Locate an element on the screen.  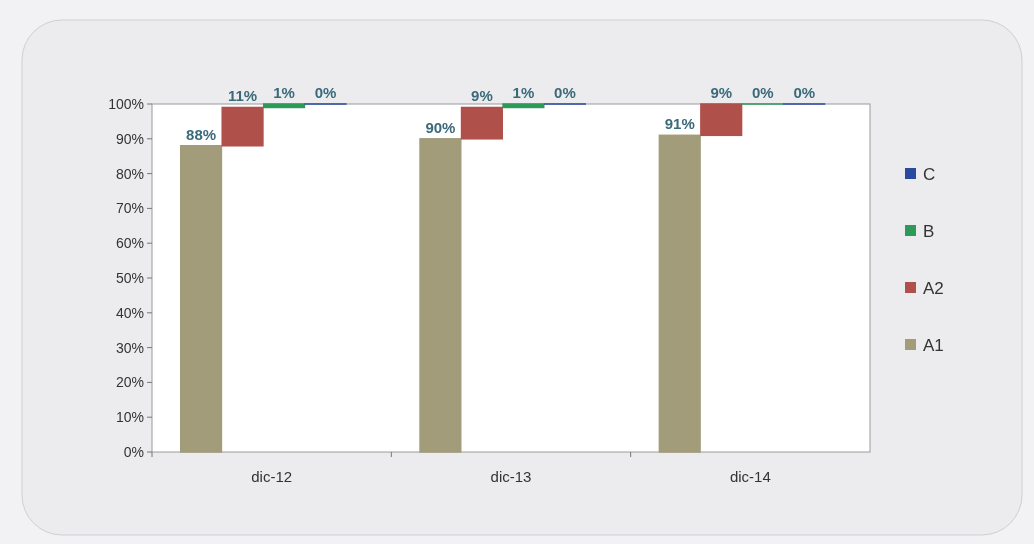
y-tick-label: 90% is located at coordinates (129, 138).